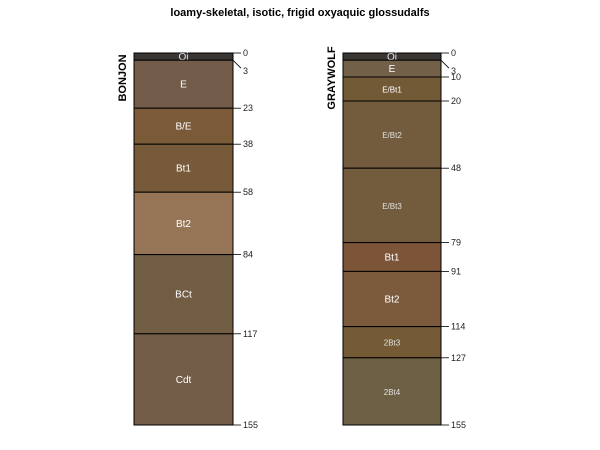 The height and width of the screenshot is (450, 600). What do you see at coordinates (458, 358) in the screenshot?
I see `depth-label: 127` at bounding box center [458, 358].